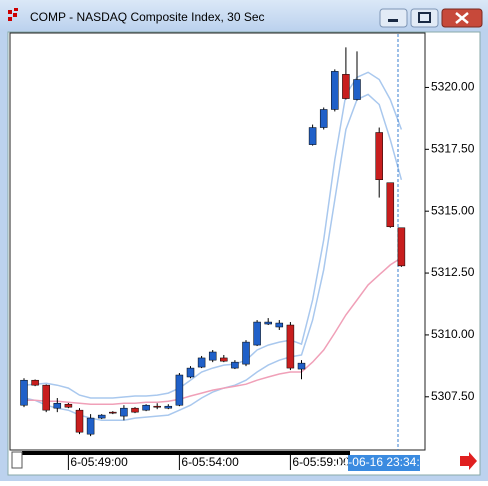 The width and height of the screenshot is (488, 486). What do you see at coordinates (210, 462) in the screenshot?
I see `x-tick-label: 6-05:54:00` at bounding box center [210, 462].